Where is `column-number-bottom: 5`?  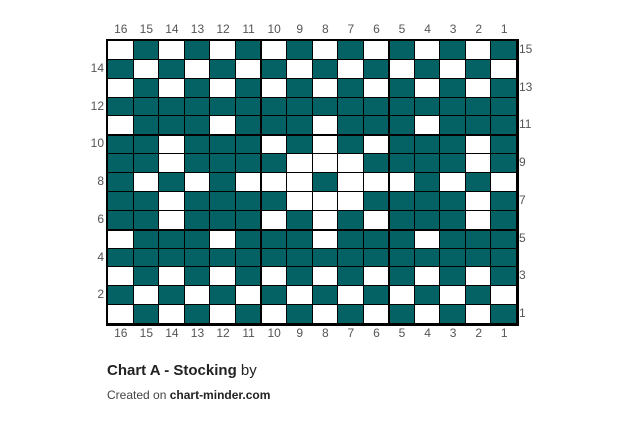 column-number-bottom: 5 is located at coordinates (402, 333).